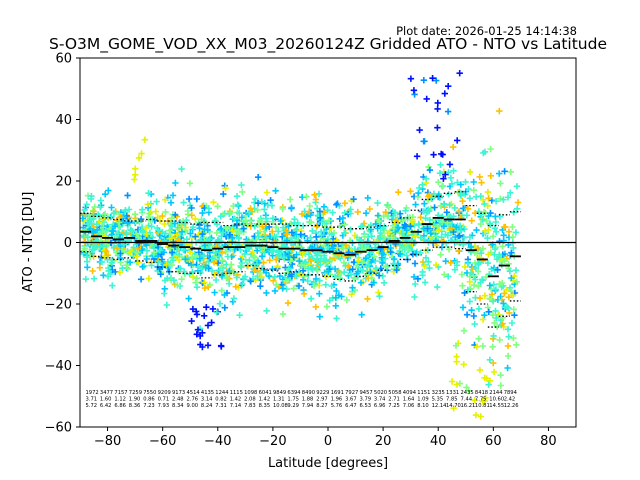  What do you see at coordinates (207, 406) in the screenshot?
I see `bin-sd-label: 8.24` at bounding box center [207, 406].